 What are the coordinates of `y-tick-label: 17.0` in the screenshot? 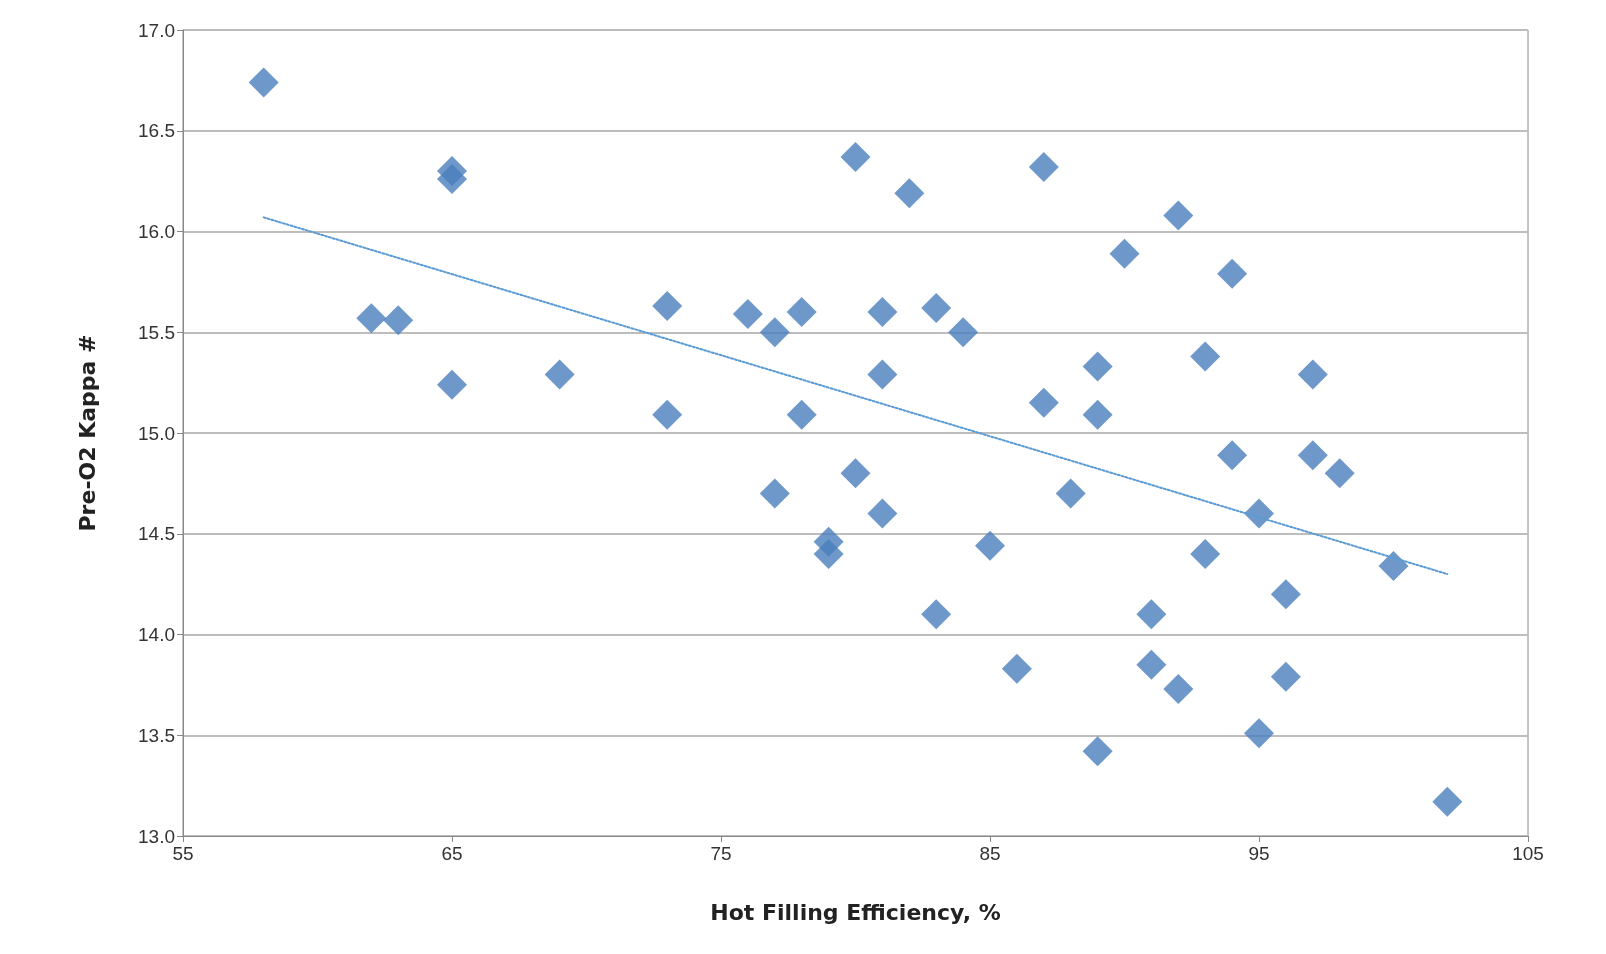 It's located at (156, 30).